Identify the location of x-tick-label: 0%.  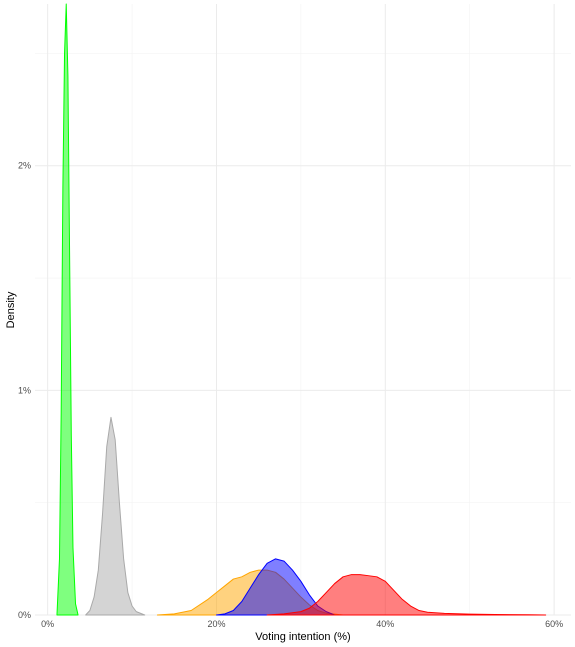
(47, 624).